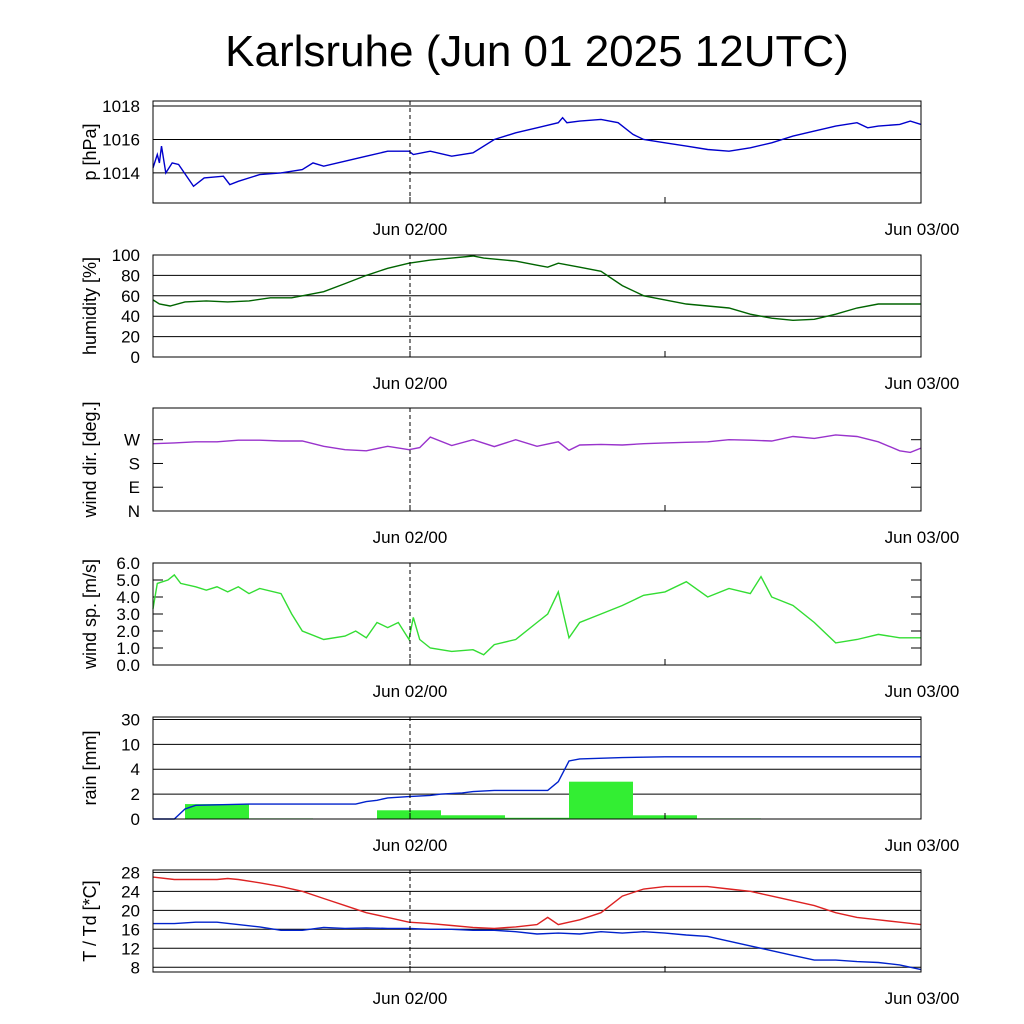 This screenshot has width=1024, height=1024. What do you see at coordinates (90, 459) in the screenshot?
I see `y-axis-label: wind dir. [deg.]` at bounding box center [90, 459].